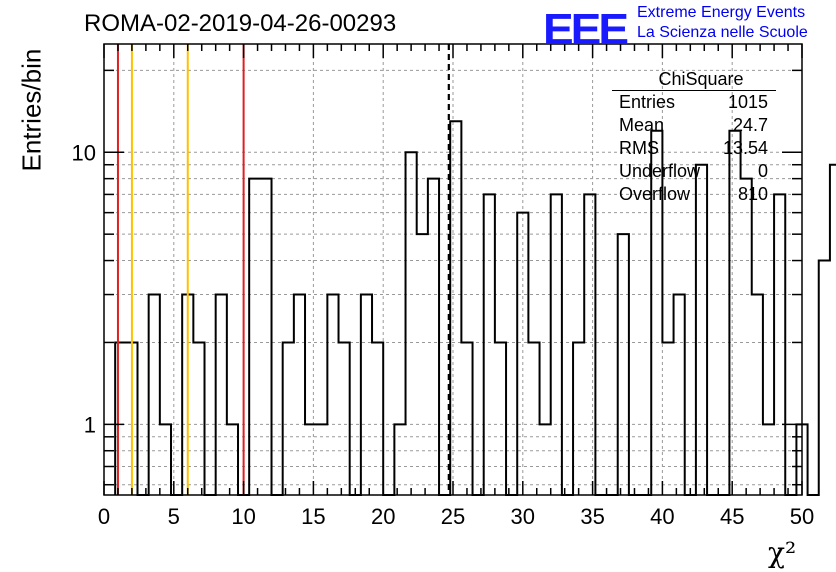 The height and width of the screenshot is (572, 836). What do you see at coordinates (84, 152) in the screenshot?
I see `y-tick-label: 10` at bounding box center [84, 152].